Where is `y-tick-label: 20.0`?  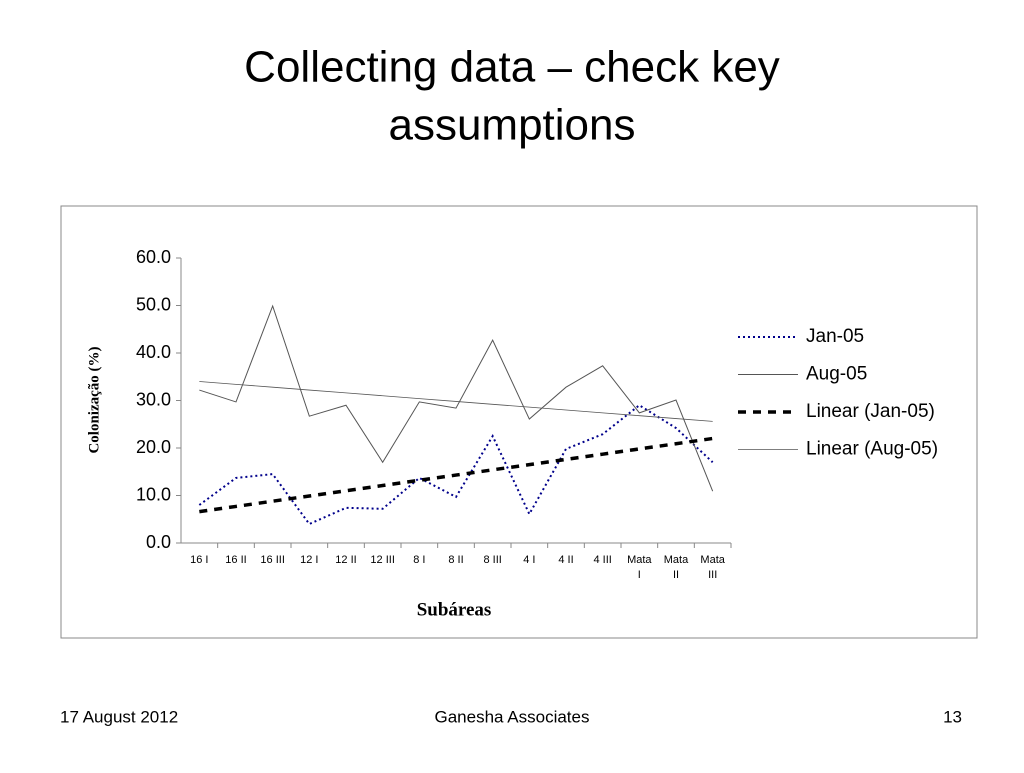
y-tick-label: 20.0 is located at coordinates (153, 447).